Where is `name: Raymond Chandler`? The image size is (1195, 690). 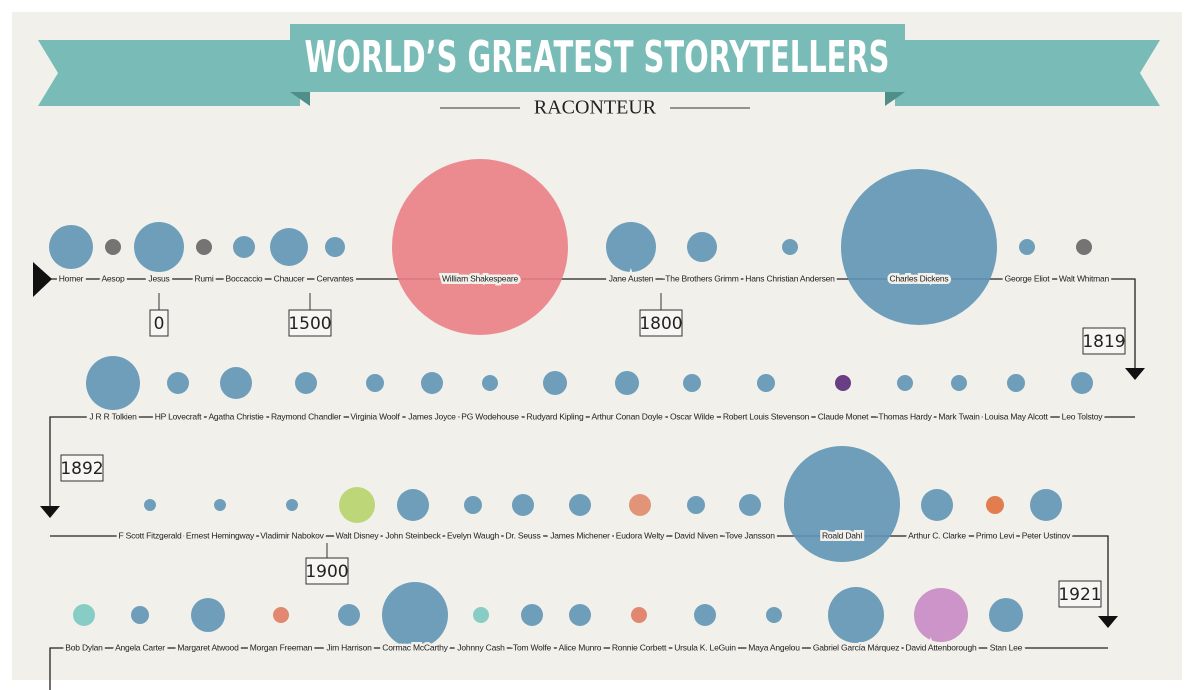
name: Raymond Chandler is located at coordinates (306, 416).